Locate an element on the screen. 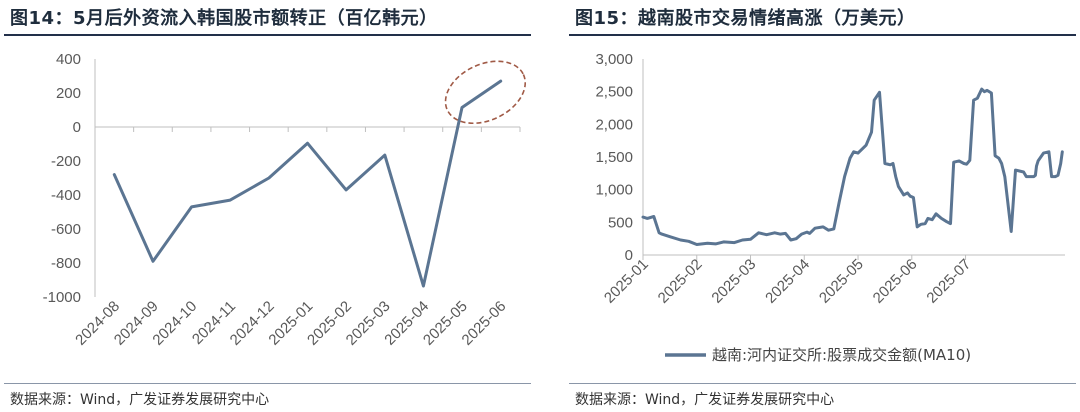 The height and width of the screenshot is (412, 1080). left-source-note: 数据来源：Wind，广发证券发展研究中心 is located at coordinates (140, 400).